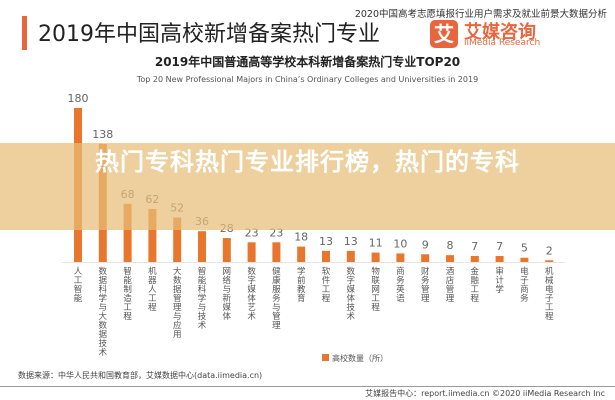 Image resolution: width=615 pixels, height=400 pixels. Describe the element at coordinates (400, 243) in the screenshot. I see `data-label: 10` at that location.